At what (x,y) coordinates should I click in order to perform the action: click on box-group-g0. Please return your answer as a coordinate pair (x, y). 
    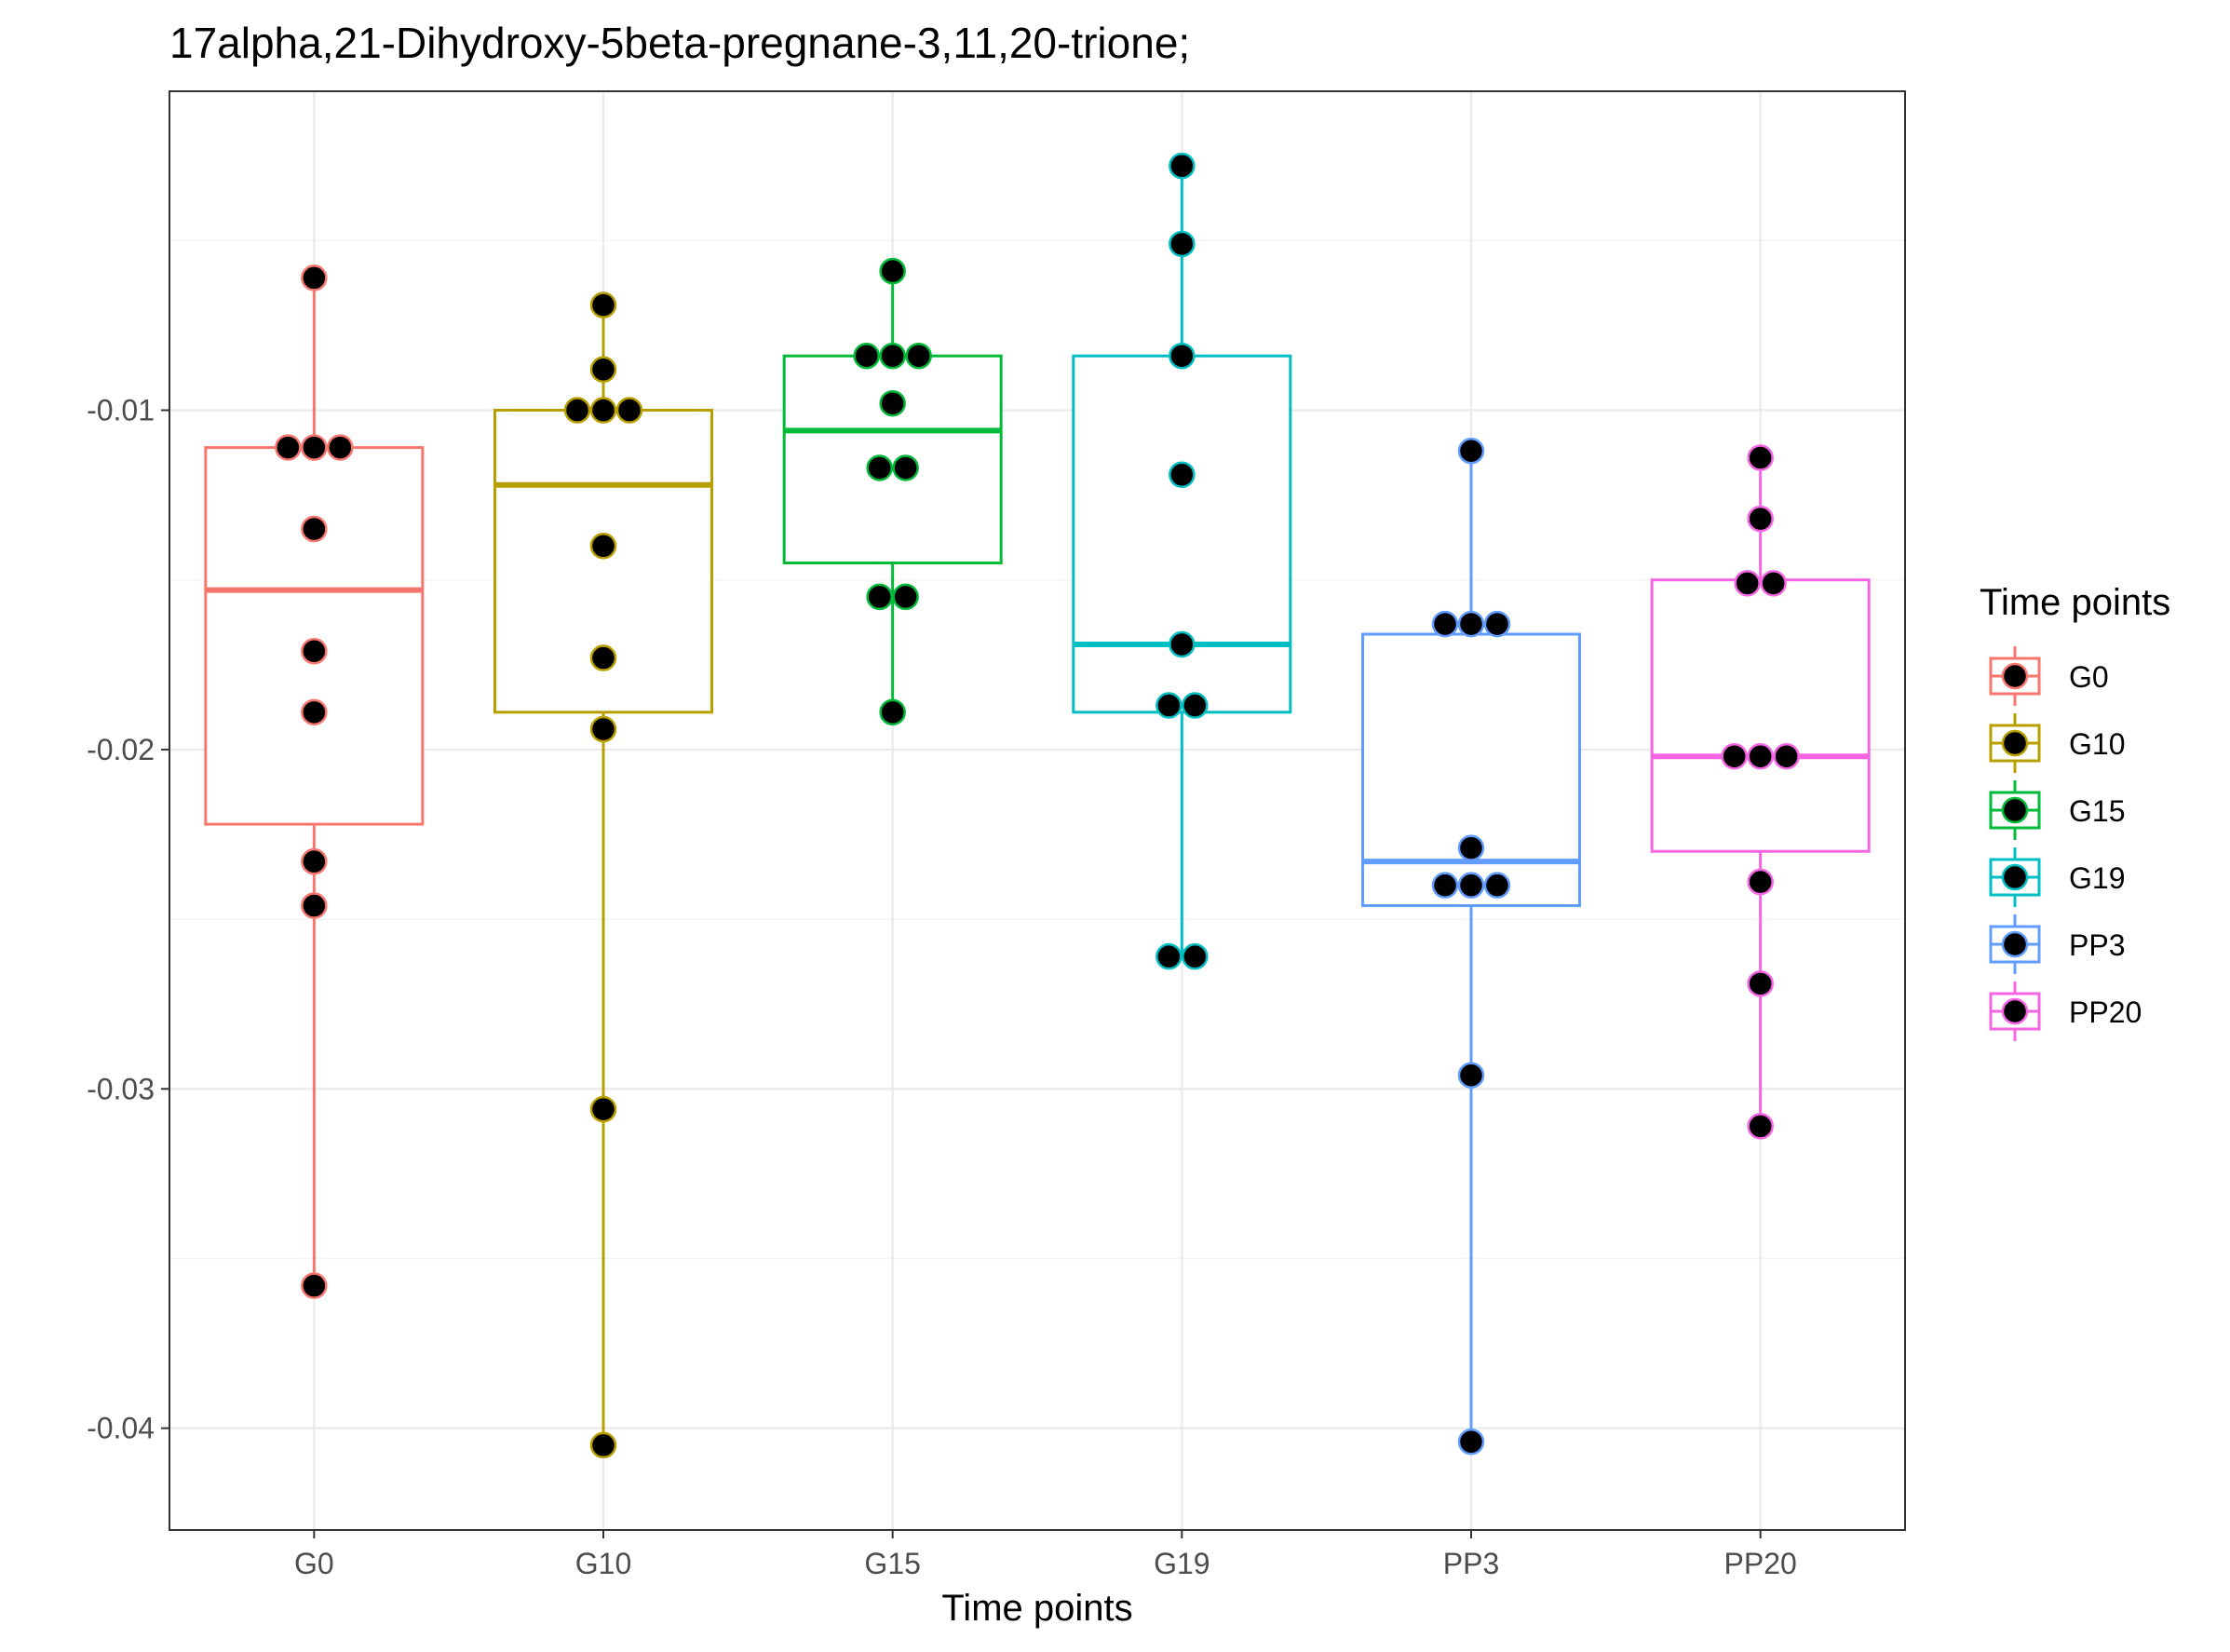
    Looking at the image, I should click on (314, 781).